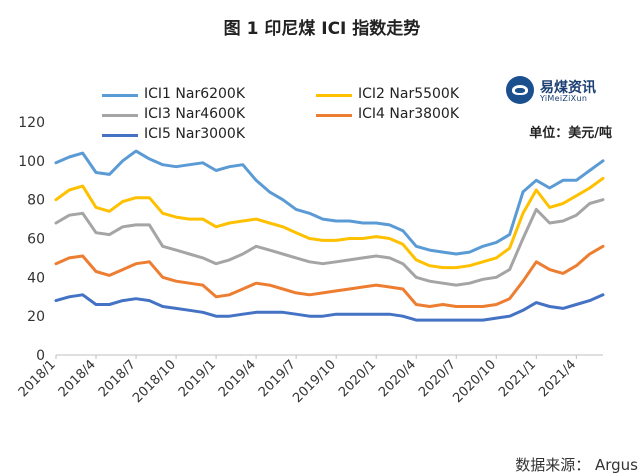 Image resolution: width=644 pixels, height=476 pixels. I want to click on x-tick-label: 2018/4, so click(77, 378).